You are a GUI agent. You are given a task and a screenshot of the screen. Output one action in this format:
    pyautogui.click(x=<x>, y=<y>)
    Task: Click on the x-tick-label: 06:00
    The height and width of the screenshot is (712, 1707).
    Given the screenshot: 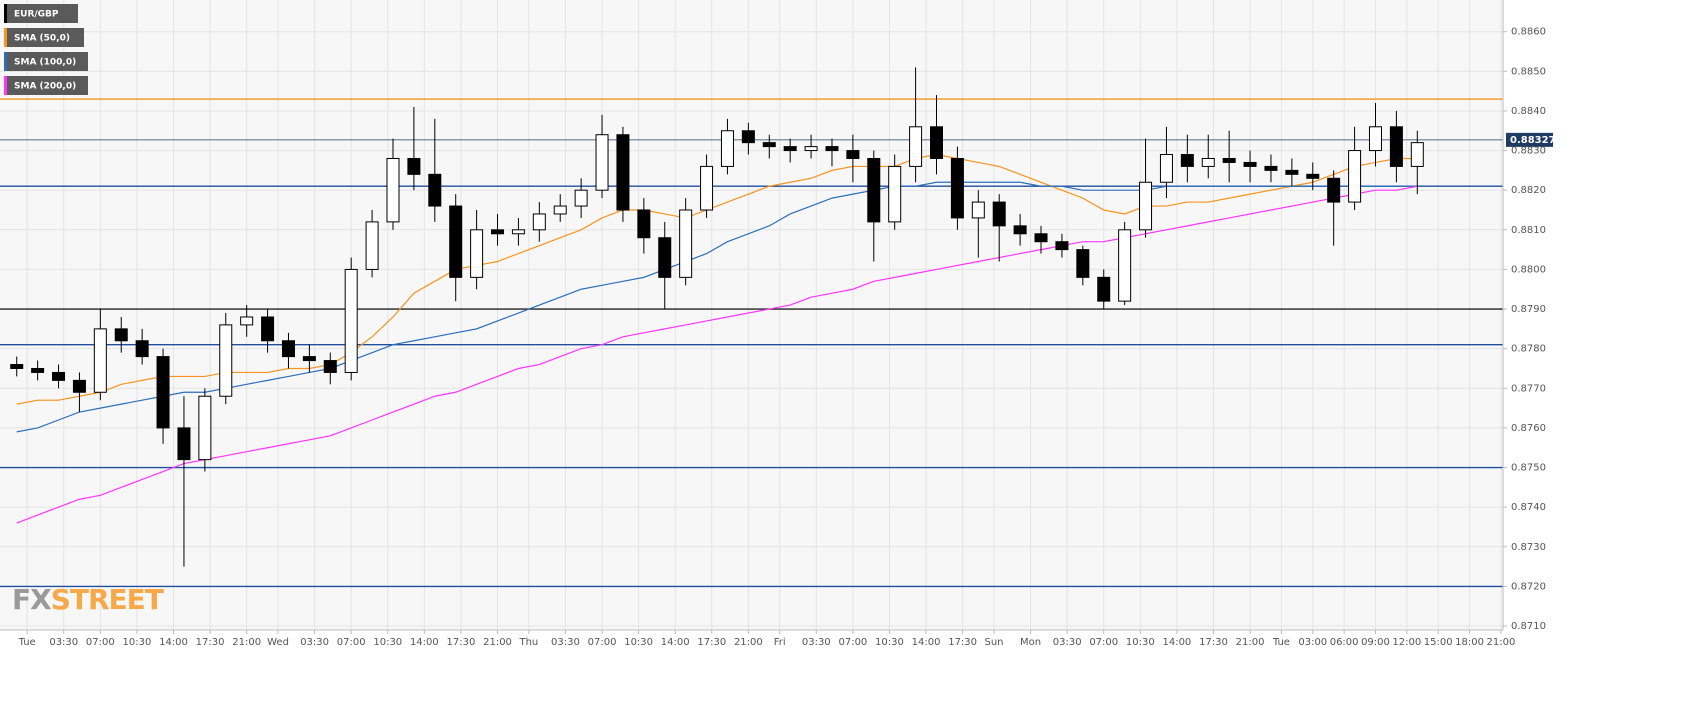 What is the action you would take?
    pyautogui.click(x=1344, y=642)
    